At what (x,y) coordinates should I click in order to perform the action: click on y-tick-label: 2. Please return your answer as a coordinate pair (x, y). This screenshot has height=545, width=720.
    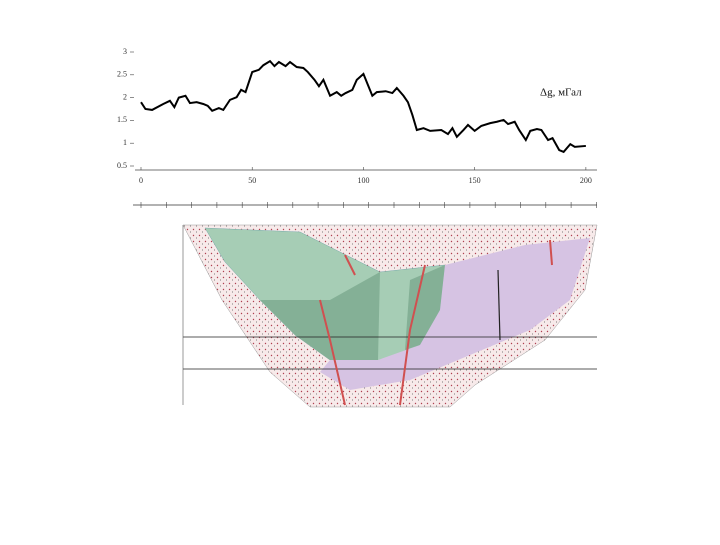
    Looking at the image, I should click on (125, 96).